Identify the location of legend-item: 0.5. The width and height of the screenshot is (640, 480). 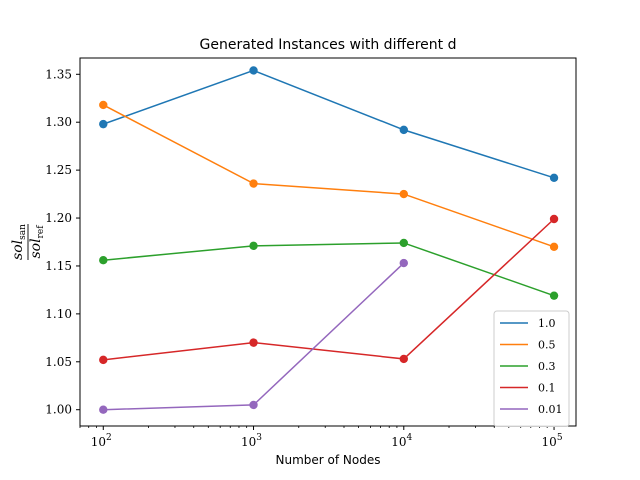
(528, 345).